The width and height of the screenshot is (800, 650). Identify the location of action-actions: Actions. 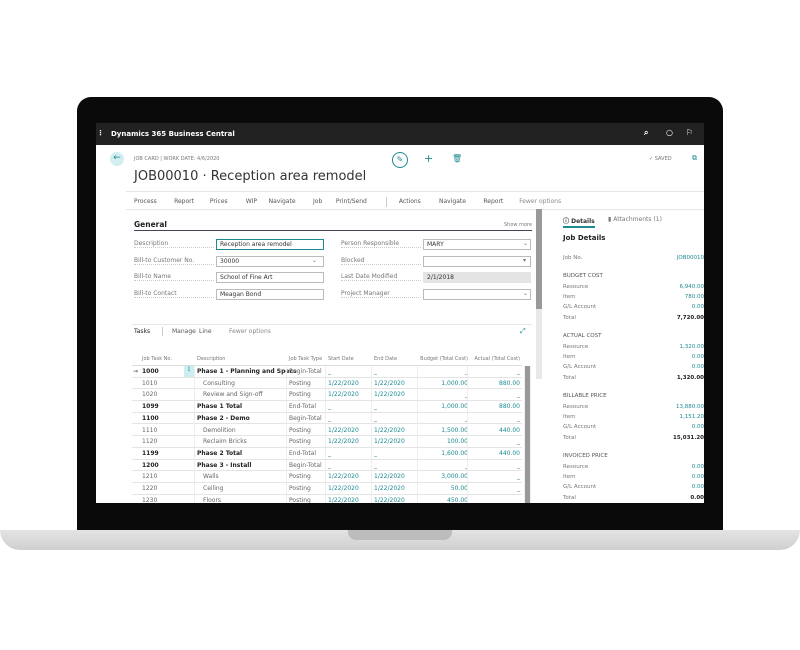
(409, 201).